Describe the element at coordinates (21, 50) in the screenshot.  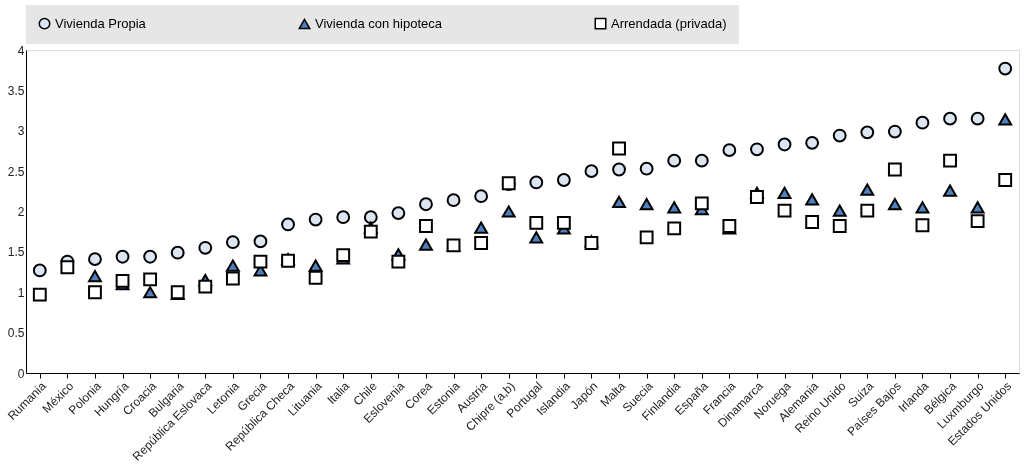
I see `y-tick-label: 4` at that location.